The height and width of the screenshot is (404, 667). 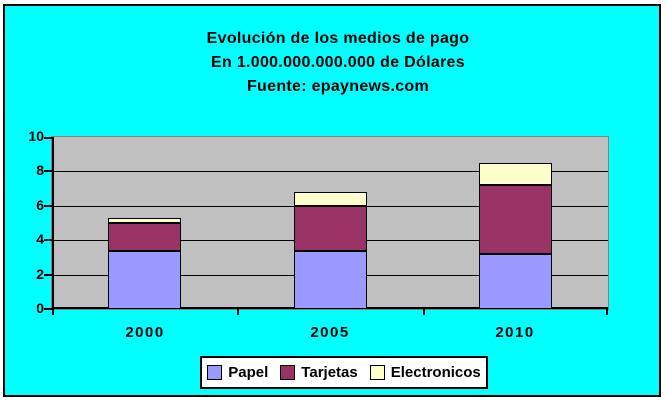 I want to click on bar-segment-electronicos-2005, so click(x=330, y=199).